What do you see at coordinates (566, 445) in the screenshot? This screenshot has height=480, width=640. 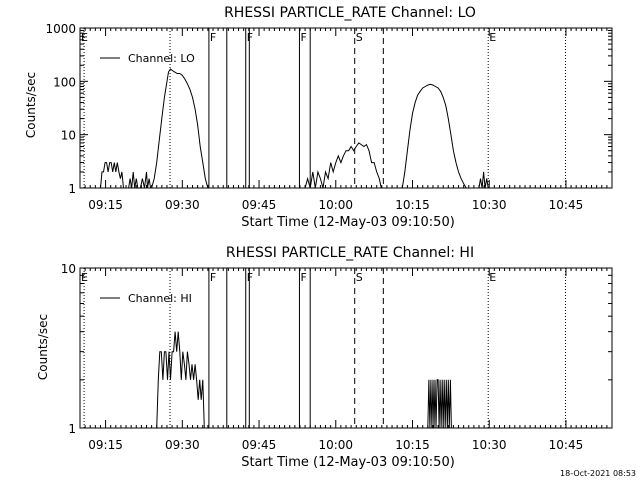 I see `x-tick-label-hi: 10:45` at bounding box center [566, 445].